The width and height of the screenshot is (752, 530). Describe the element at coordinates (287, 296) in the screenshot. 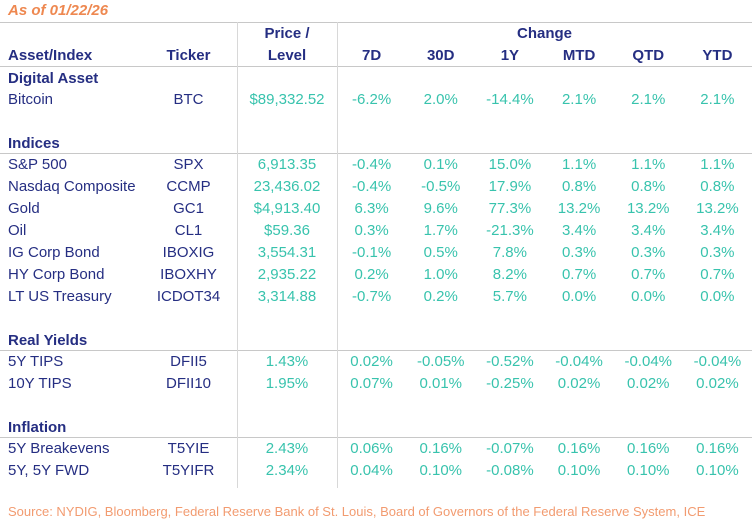

I see `price-cell: 3,314.88` at that location.